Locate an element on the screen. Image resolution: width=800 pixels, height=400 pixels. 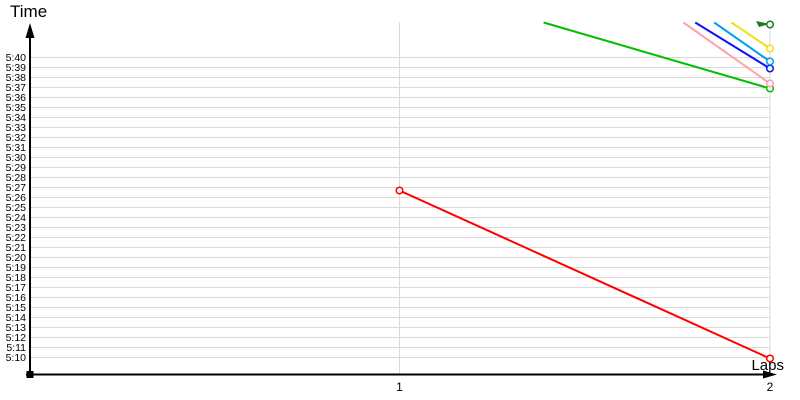
y-tick-label: 5:20 is located at coordinates (16, 258).